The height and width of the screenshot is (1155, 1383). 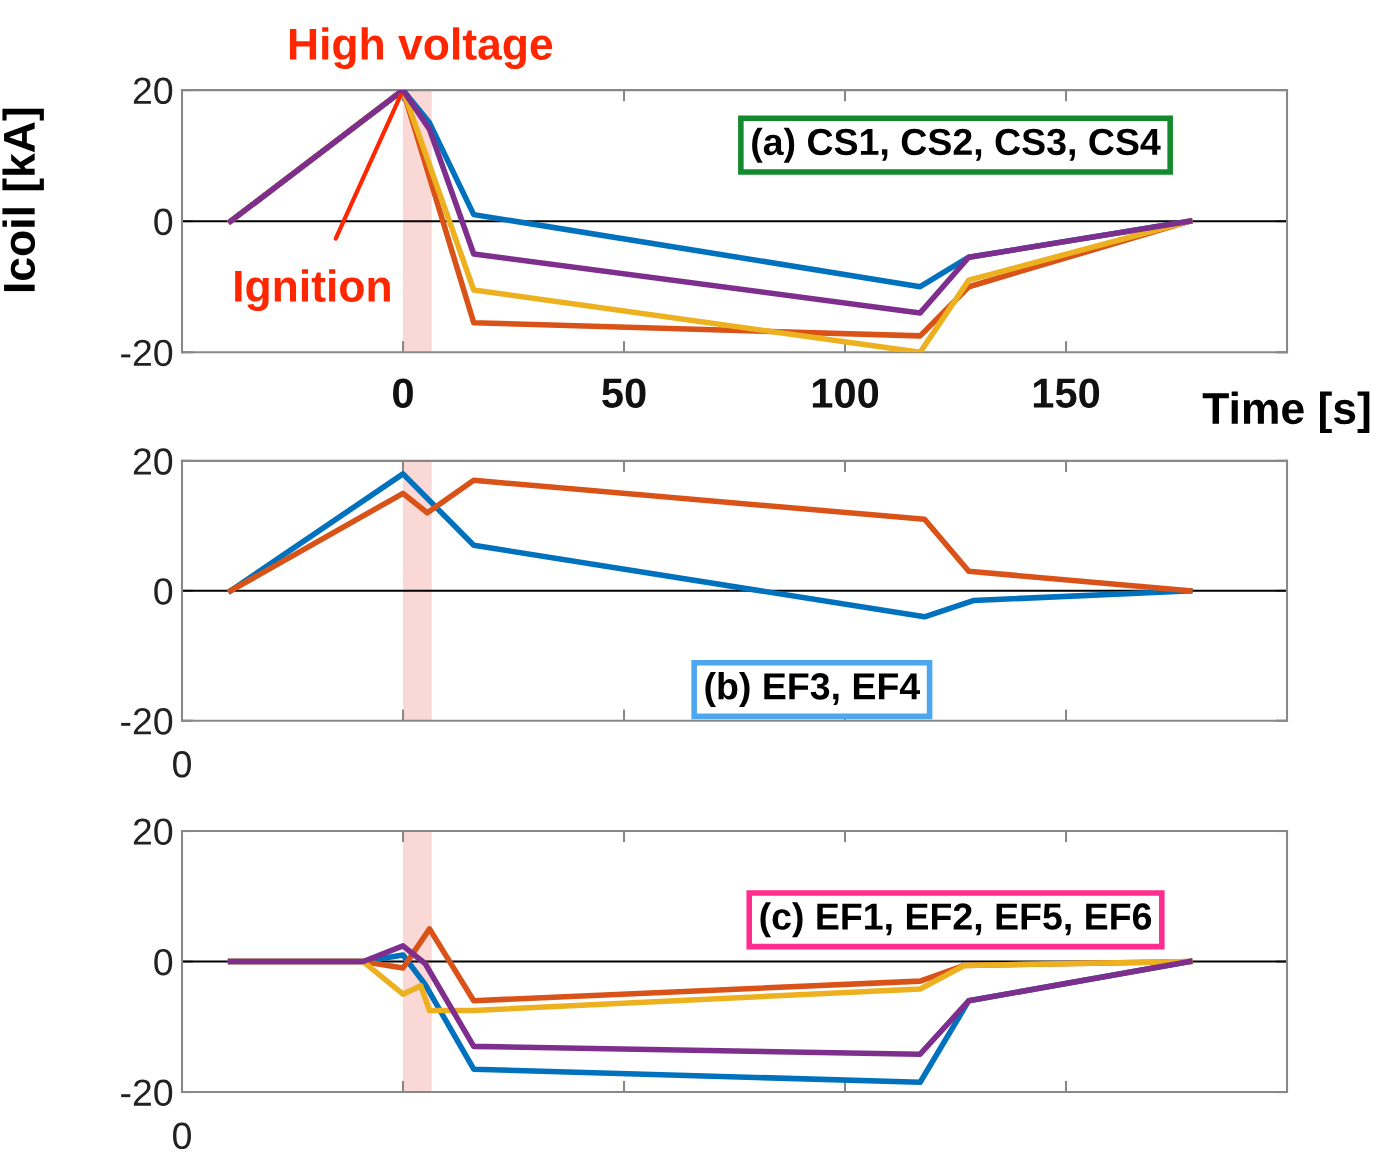 What do you see at coordinates (624, 393) in the screenshot?
I see `x-tick-label: 50` at bounding box center [624, 393].